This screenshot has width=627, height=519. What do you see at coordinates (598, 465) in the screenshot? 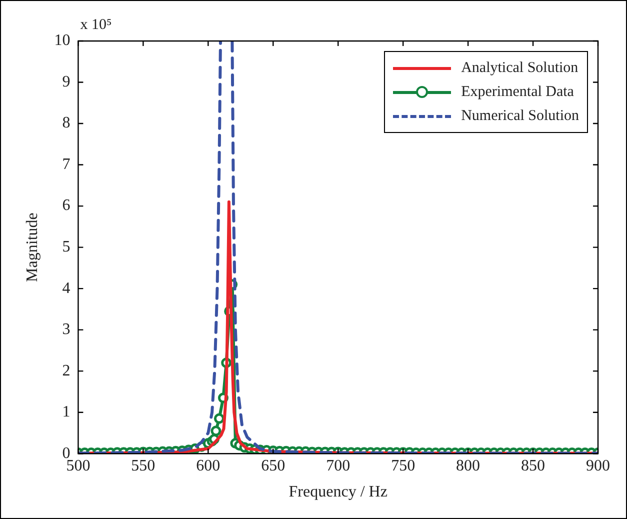
I see `x-tick-label: 900` at bounding box center [598, 465].